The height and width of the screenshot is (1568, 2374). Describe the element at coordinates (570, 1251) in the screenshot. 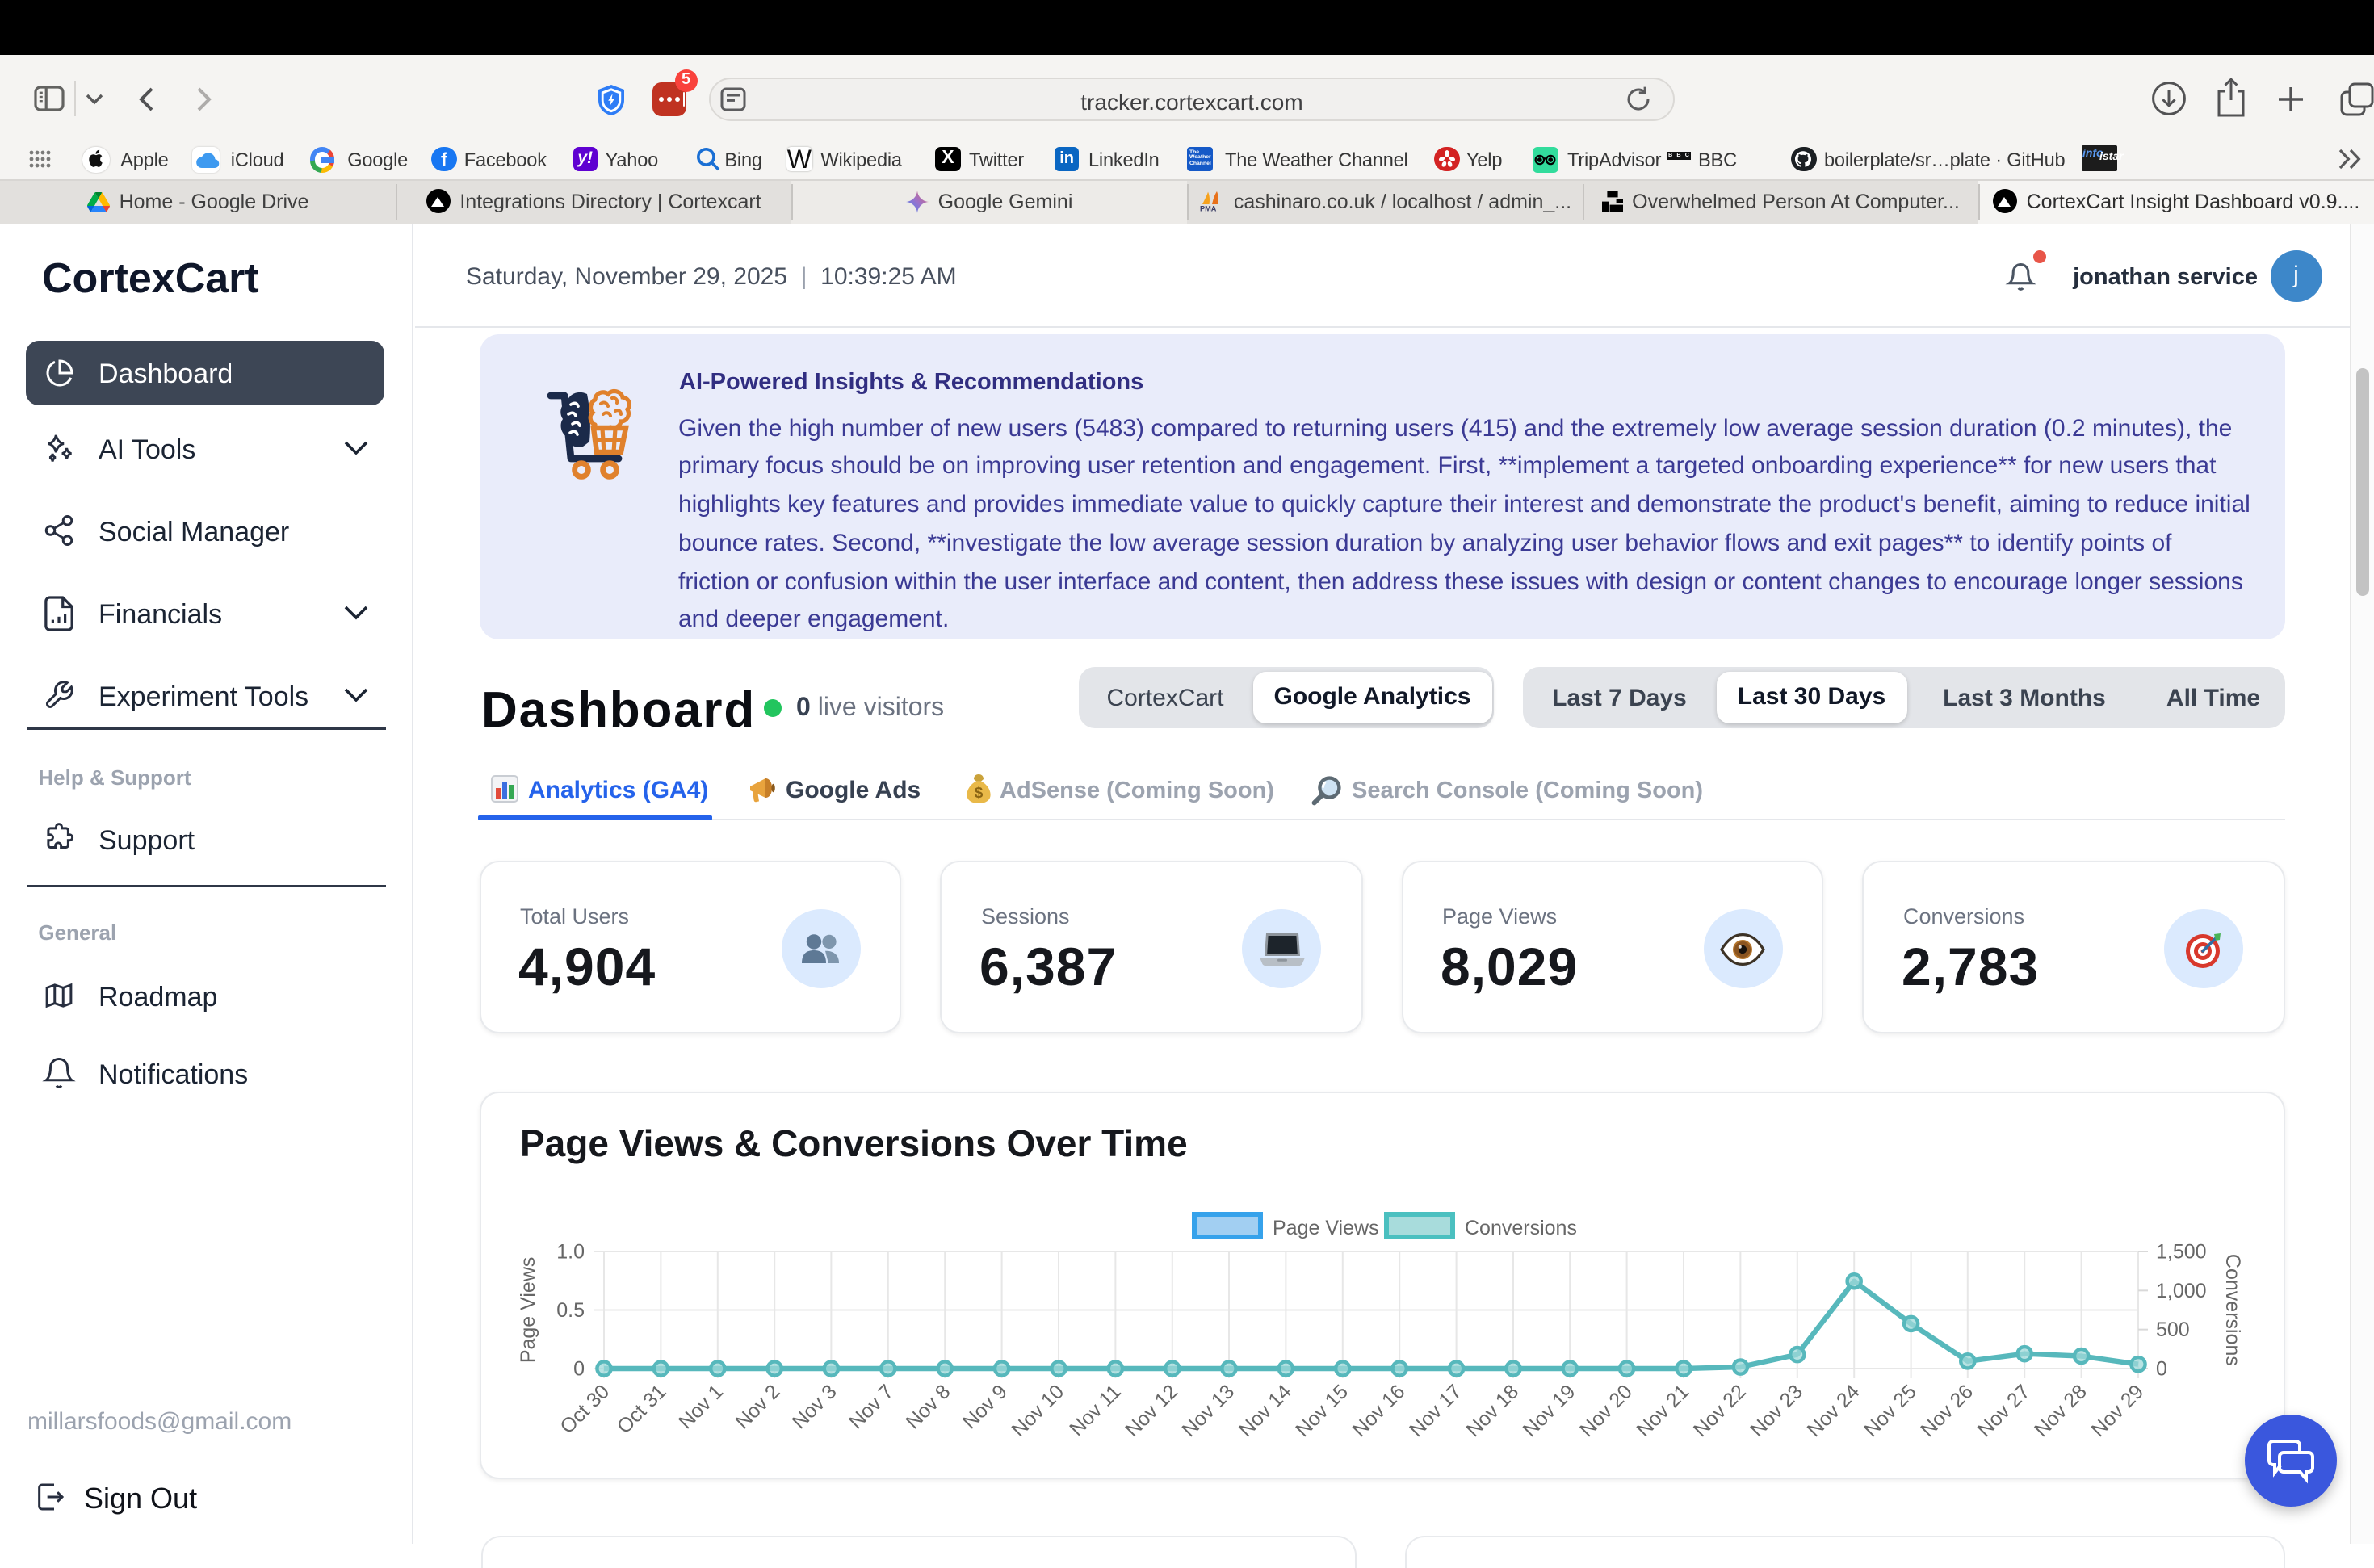

I see `svg-text: 1.0` at that location.